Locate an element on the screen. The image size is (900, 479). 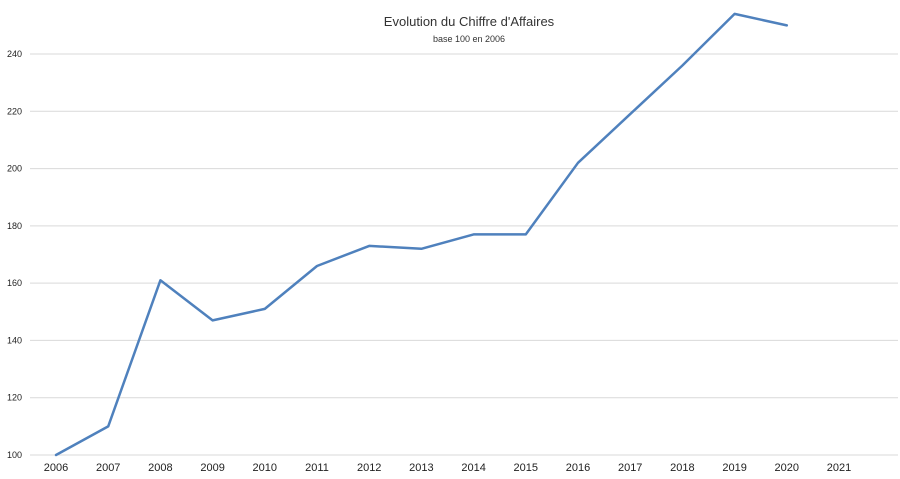
y-tick-label: 200 is located at coordinates (14, 169).